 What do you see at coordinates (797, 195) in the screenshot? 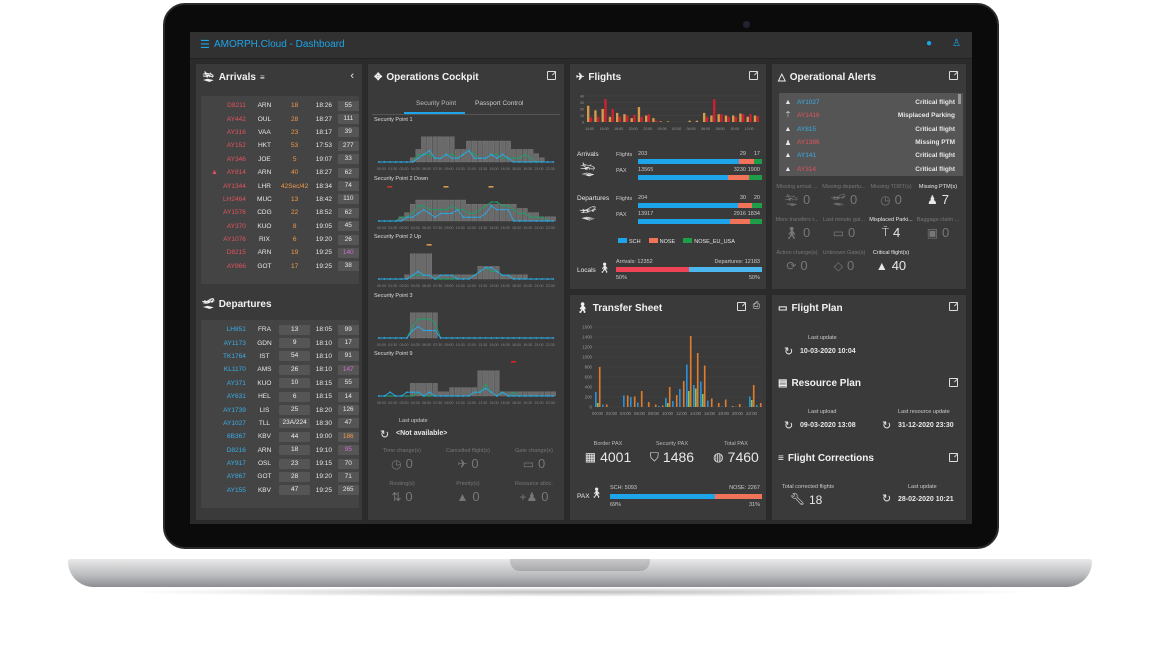
I see `alert-stat: Missing arrival ... 🛬︎ 0` at bounding box center [797, 195].